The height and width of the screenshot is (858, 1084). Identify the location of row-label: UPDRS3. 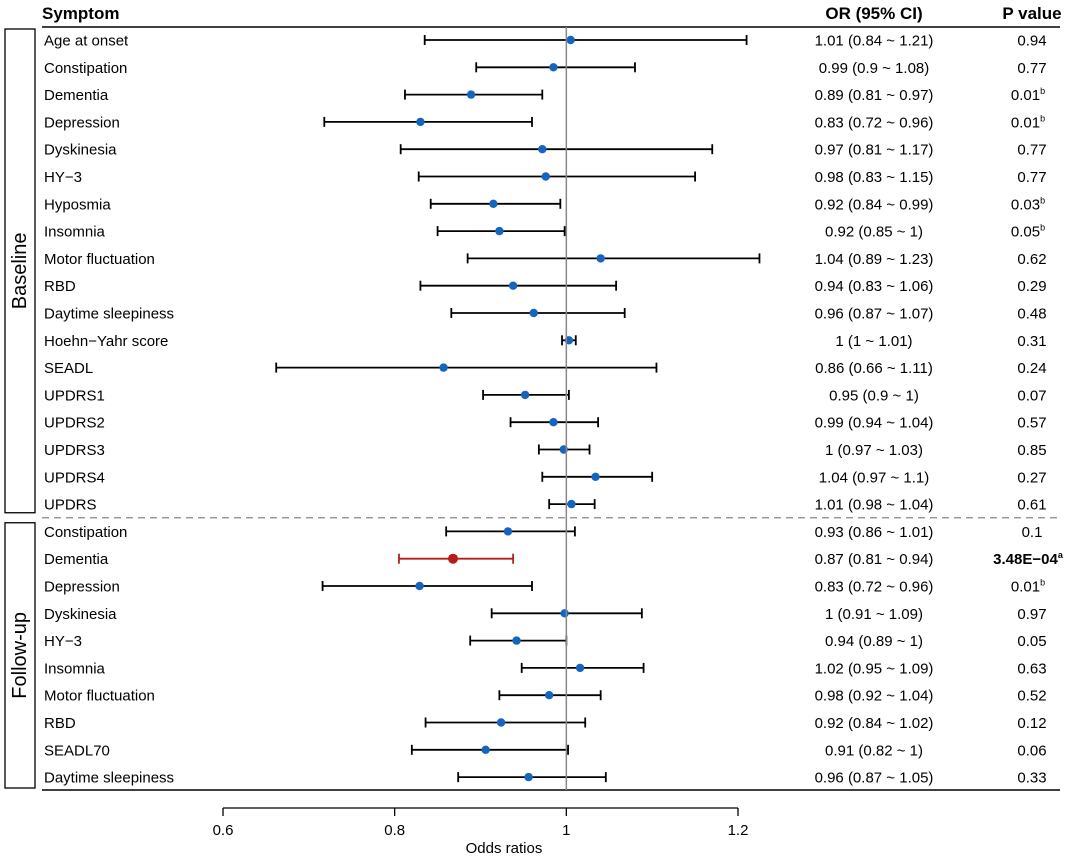
(74, 450).